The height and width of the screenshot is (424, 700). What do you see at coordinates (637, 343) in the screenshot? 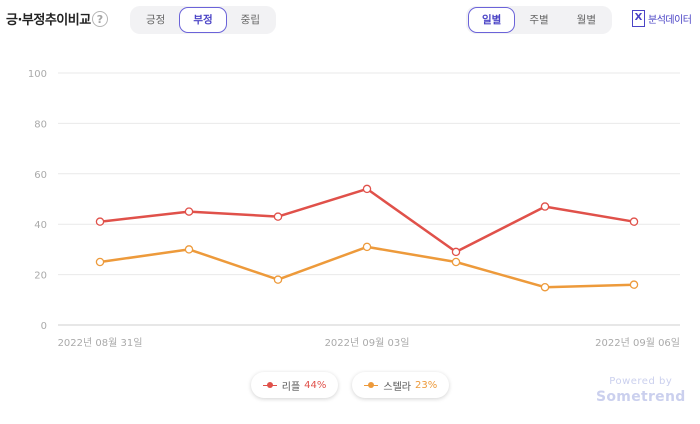
I see `x-tick-label: 2022년 09월 06일` at bounding box center [637, 343].